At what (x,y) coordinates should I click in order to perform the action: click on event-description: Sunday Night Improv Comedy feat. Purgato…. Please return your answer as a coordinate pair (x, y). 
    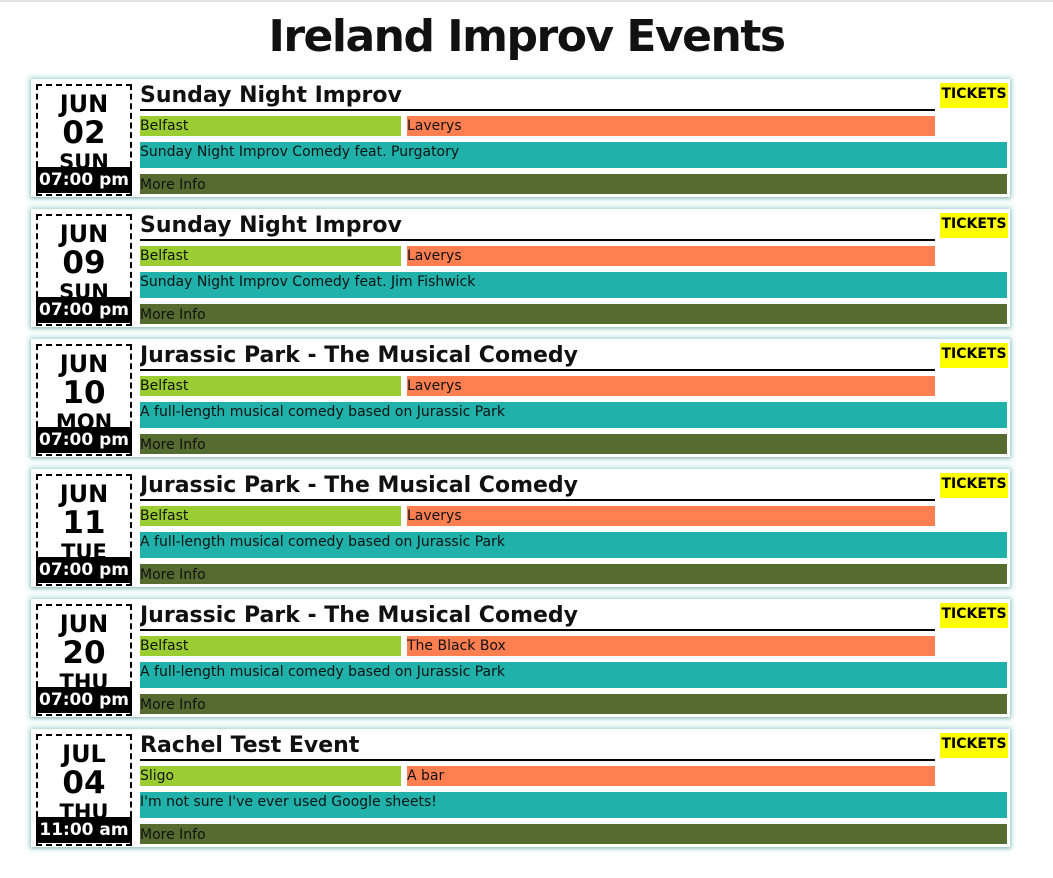
    Looking at the image, I should click on (573, 155).